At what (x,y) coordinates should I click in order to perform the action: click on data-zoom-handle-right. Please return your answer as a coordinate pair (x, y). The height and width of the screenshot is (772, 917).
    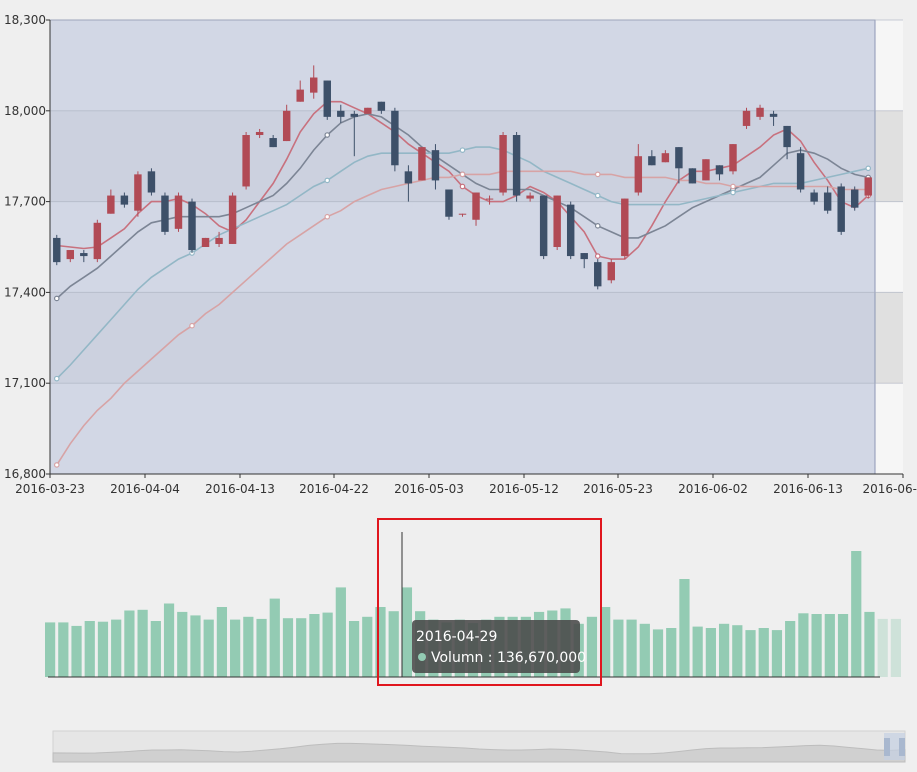
    Looking at the image, I should click on (902, 747).